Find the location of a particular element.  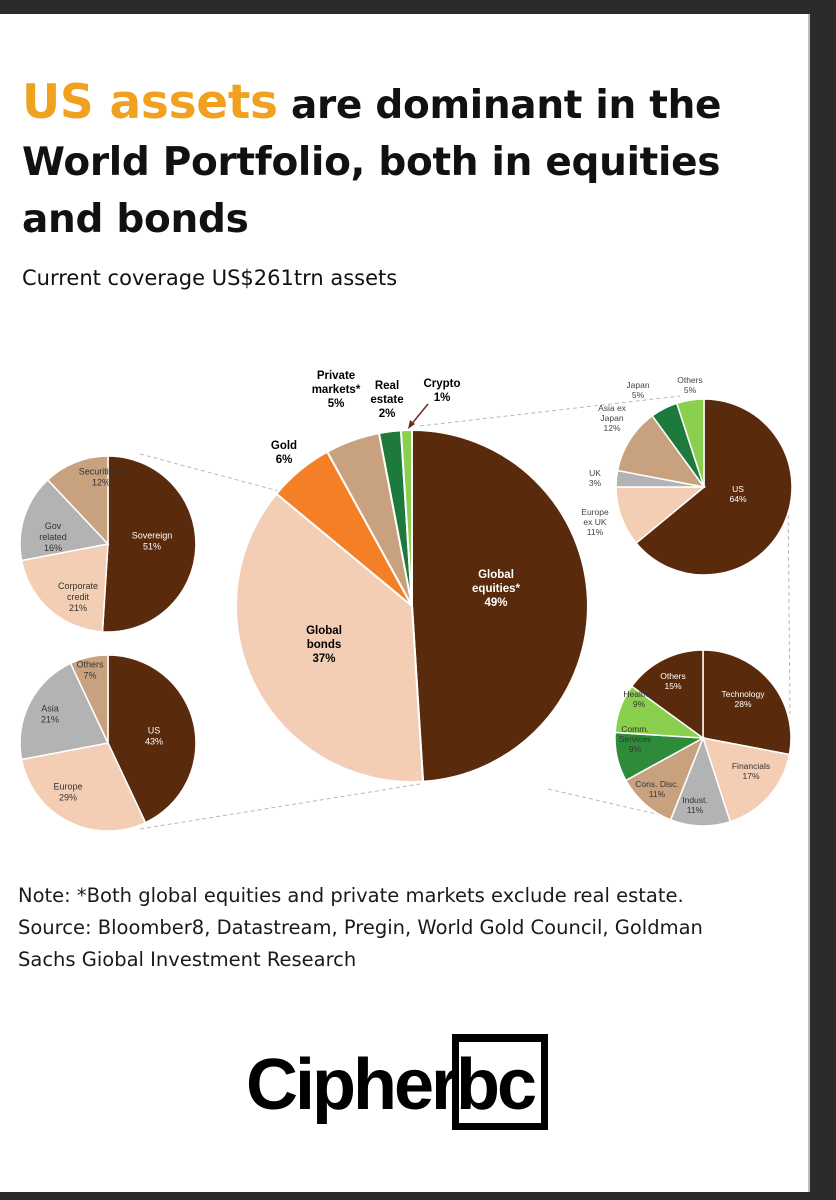

logo-text: Cipherbc is located at coordinates (391, 1085).